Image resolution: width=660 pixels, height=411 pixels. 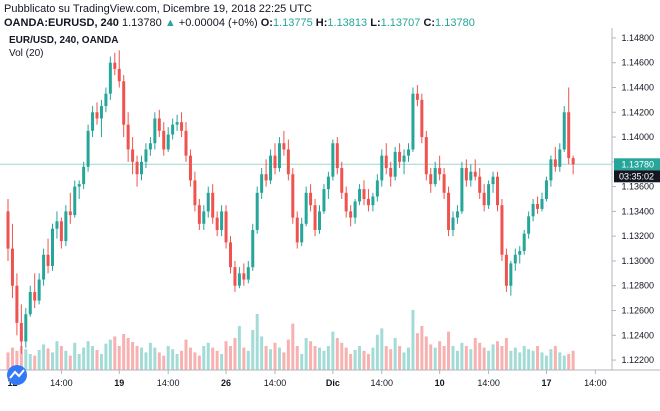 What do you see at coordinates (637, 311) in the screenshot?
I see `y-tick-label: 1.12600` at bounding box center [637, 311].